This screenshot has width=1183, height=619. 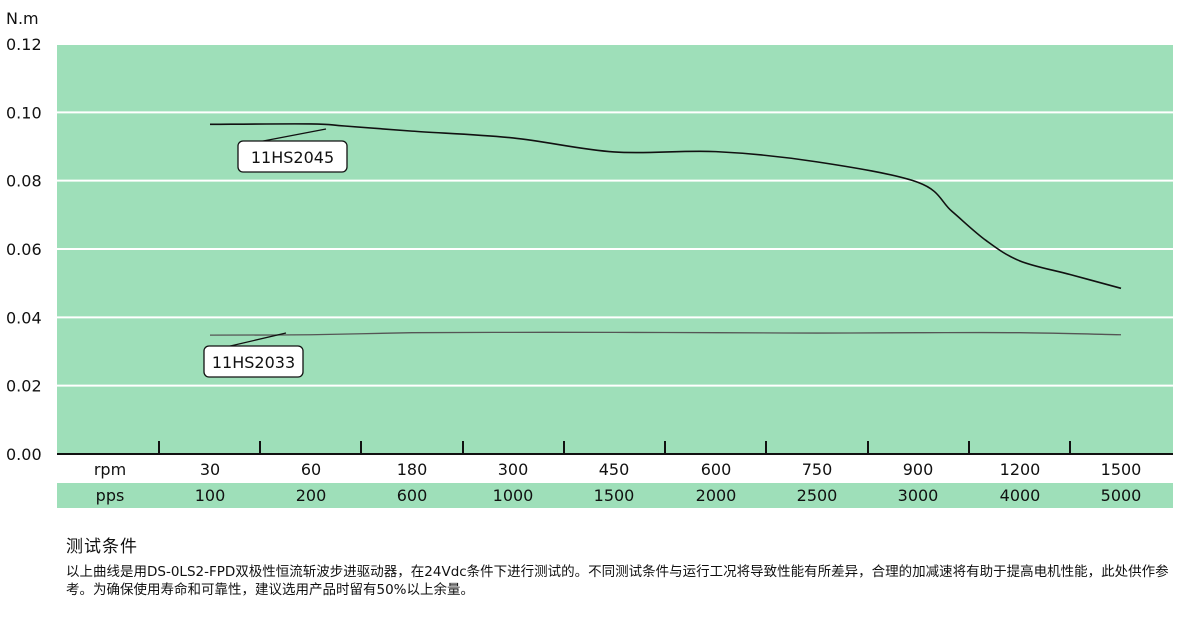 What do you see at coordinates (110, 469) in the screenshot?
I see `rpm-axis-label: rpm` at bounding box center [110, 469].